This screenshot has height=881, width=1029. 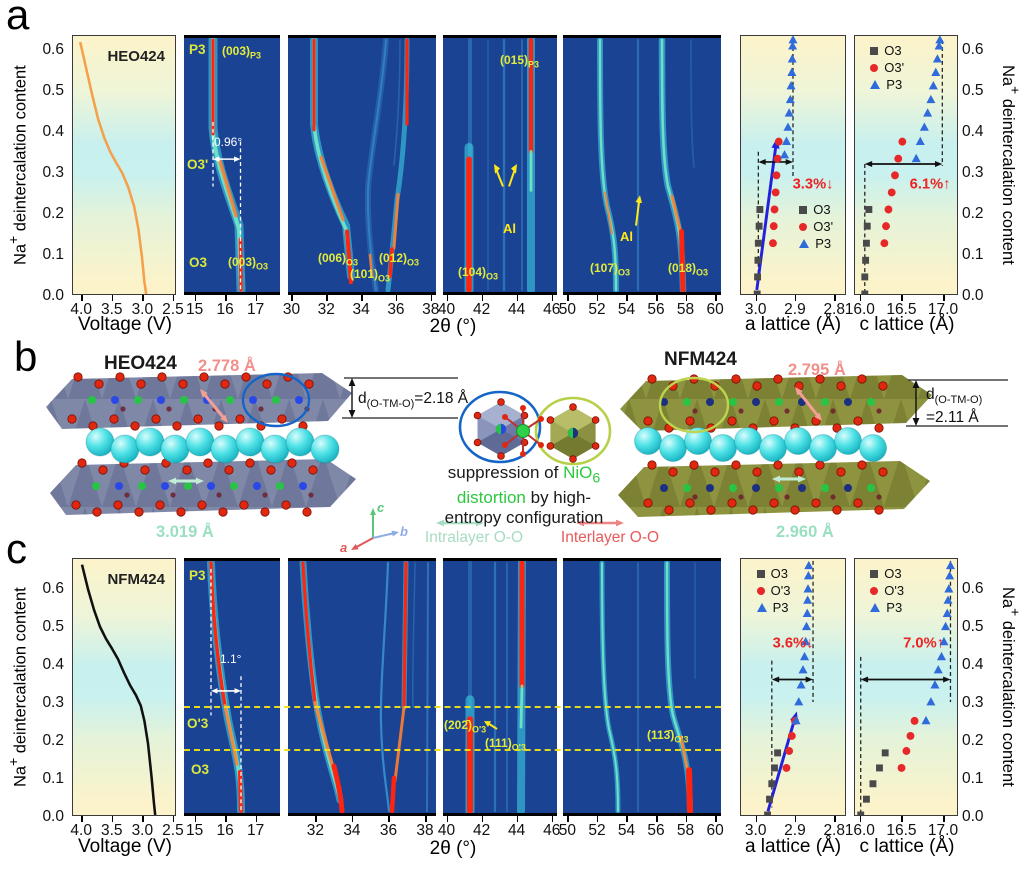 What do you see at coordinates (255, 830) in the screenshot?
I see `x-tick-label: 17` at bounding box center [255, 830].